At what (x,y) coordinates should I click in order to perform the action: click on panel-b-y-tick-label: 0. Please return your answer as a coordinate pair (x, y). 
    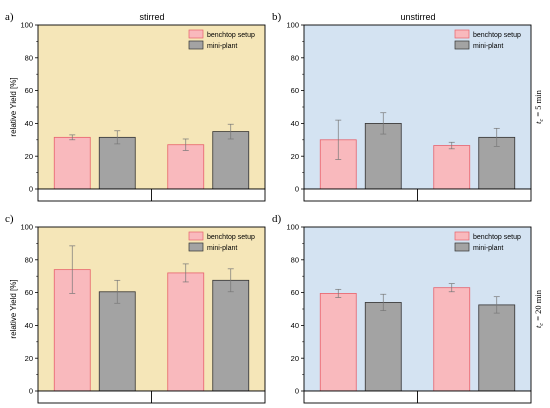
    Looking at the image, I should click on (297, 189).